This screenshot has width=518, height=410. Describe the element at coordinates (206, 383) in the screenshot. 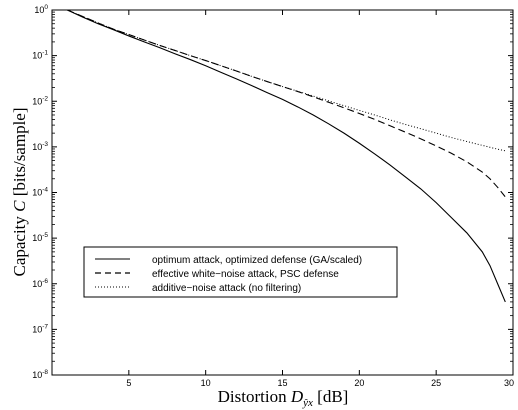

I see `x-tick-label: 10` at that location.